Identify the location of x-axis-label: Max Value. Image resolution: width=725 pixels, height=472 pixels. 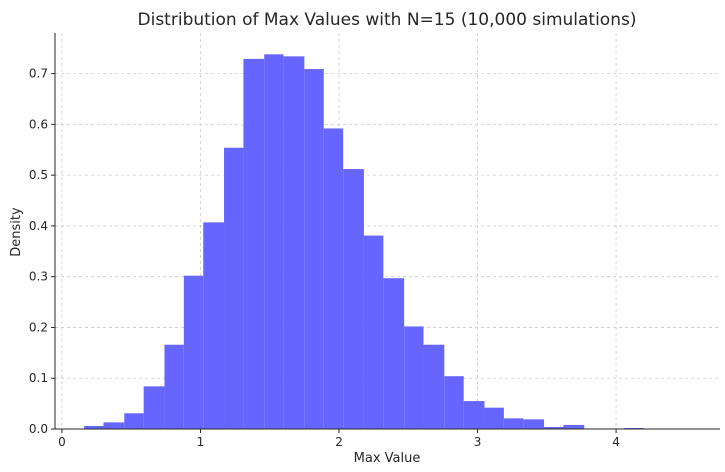
(387, 458).